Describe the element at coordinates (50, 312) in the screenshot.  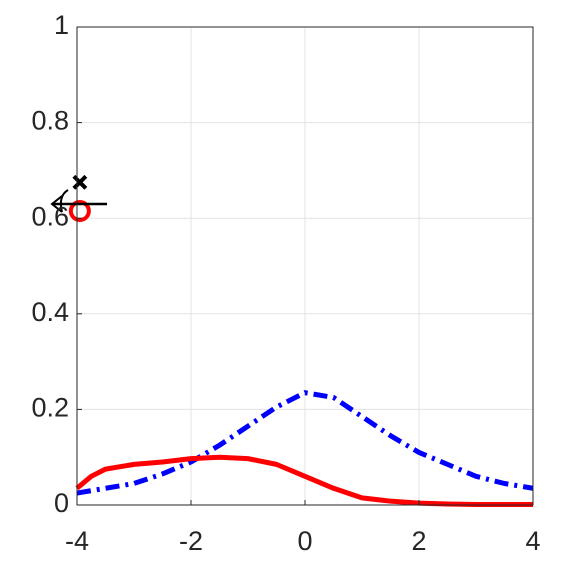
I see `y-tick-label: 0.4` at that location.